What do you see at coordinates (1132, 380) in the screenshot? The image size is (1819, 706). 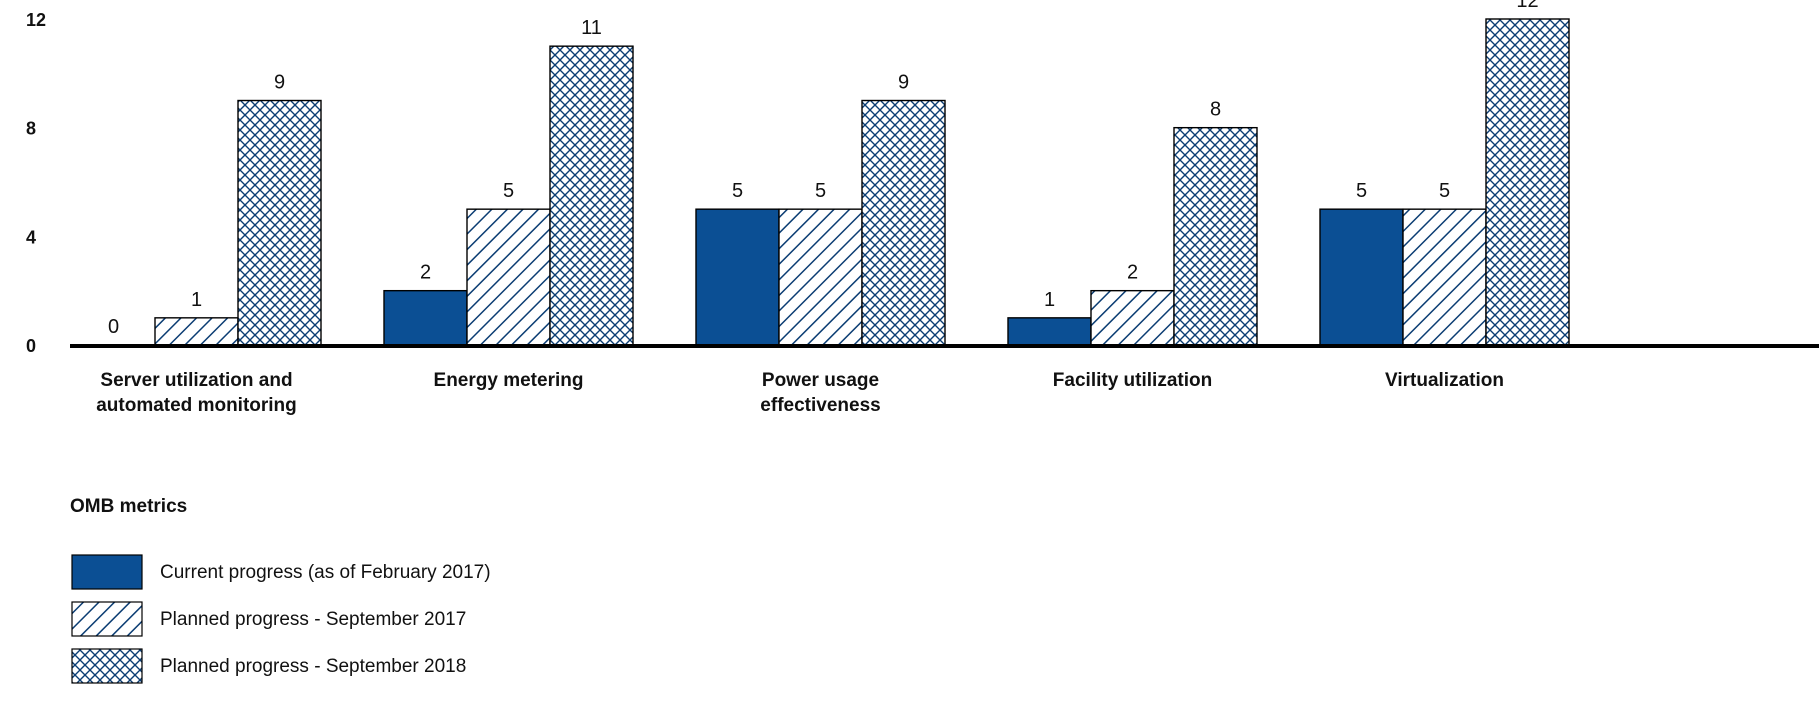 I see `category-label: Facility utilization` at bounding box center [1132, 380].